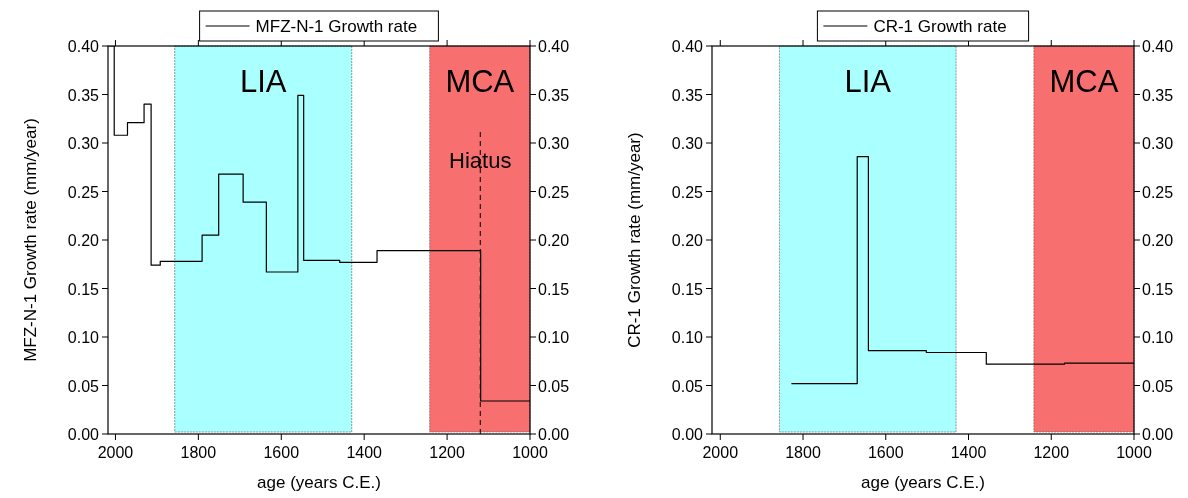 Image resolution: width=1188 pixels, height=498 pixels. I want to click on text: MFZ-N-1 Growth rate, so click(336, 26).